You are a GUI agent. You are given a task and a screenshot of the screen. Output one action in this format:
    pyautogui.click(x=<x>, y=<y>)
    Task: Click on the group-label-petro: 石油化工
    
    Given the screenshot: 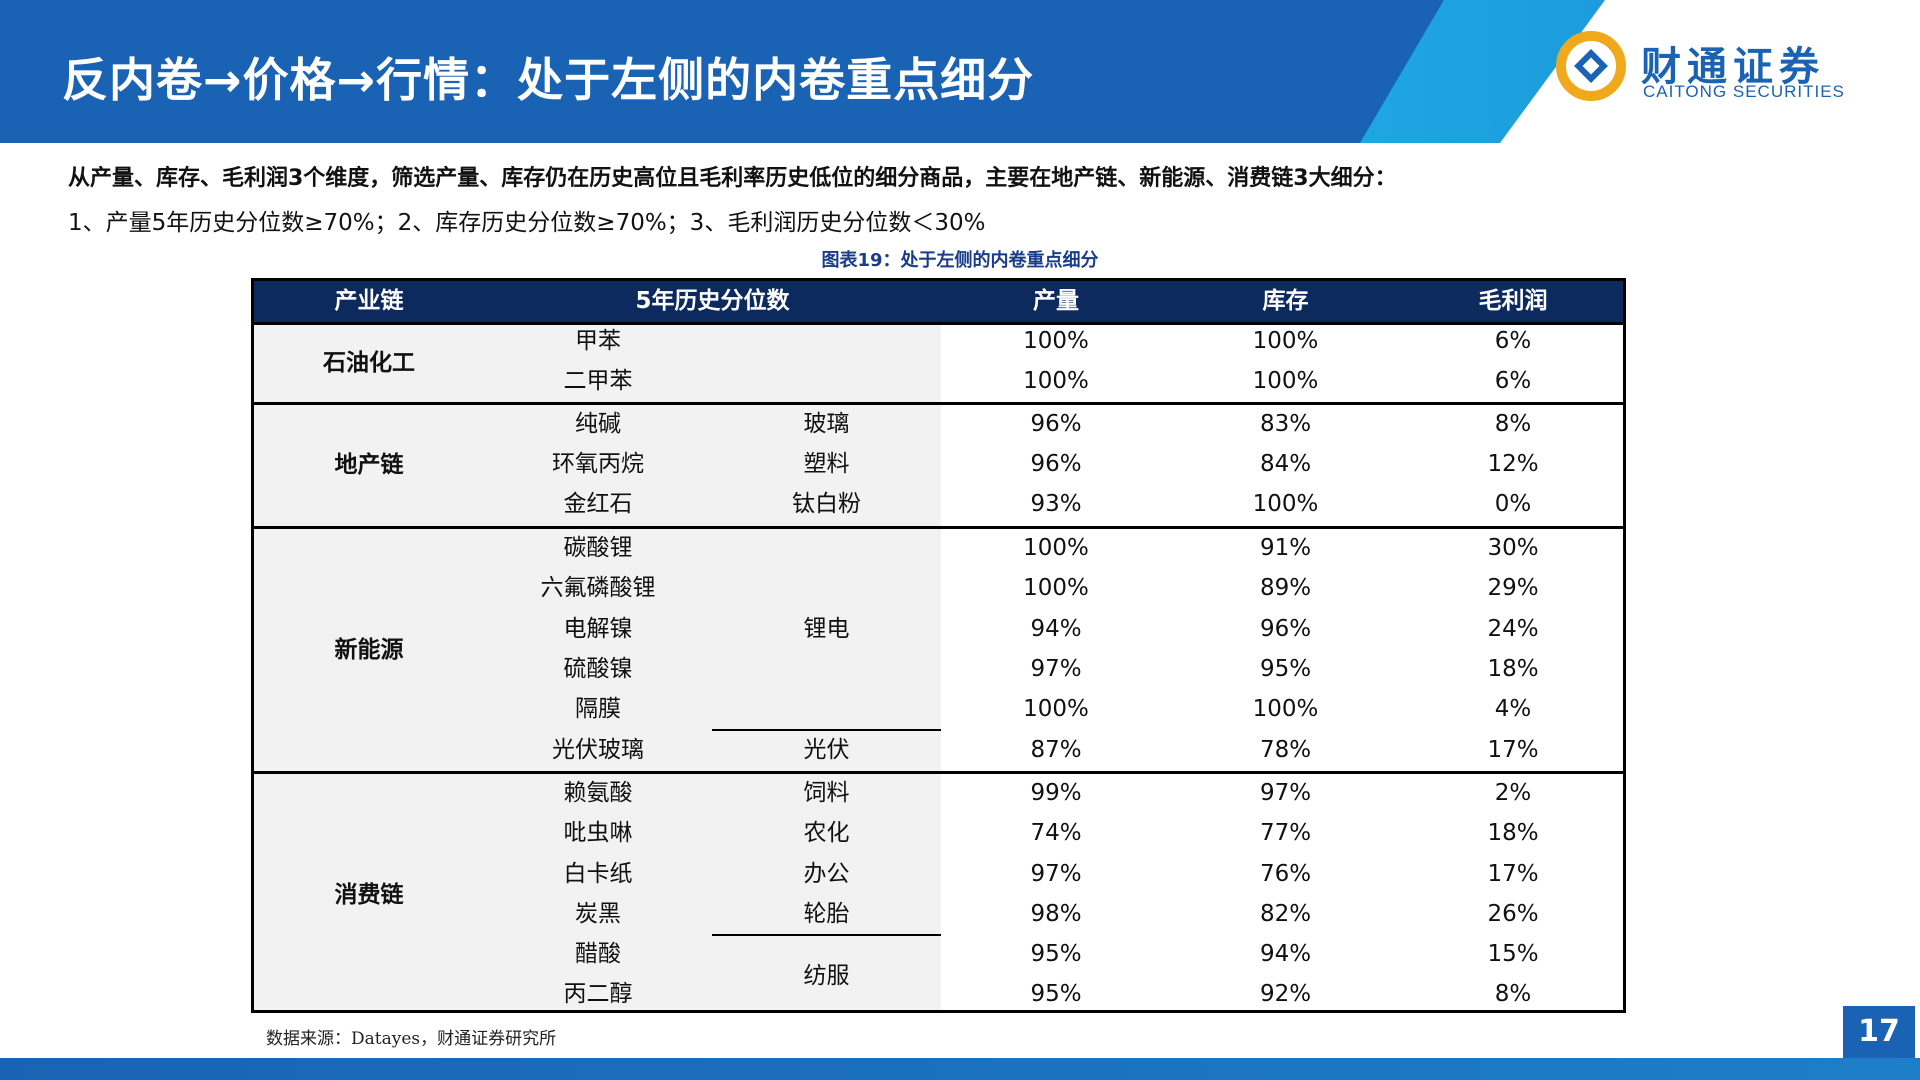 What is the action you would take?
    pyautogui.click(x=369, y=363)
    